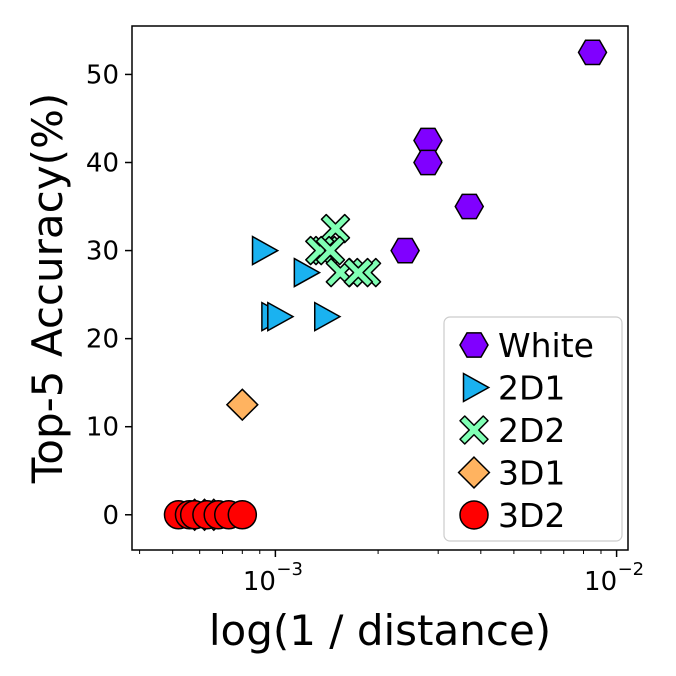 This screenshot has height=676, width=676. Describe the element at coordinates (474, 345) in the screenshot. I see `legend-marker-white` at that location.